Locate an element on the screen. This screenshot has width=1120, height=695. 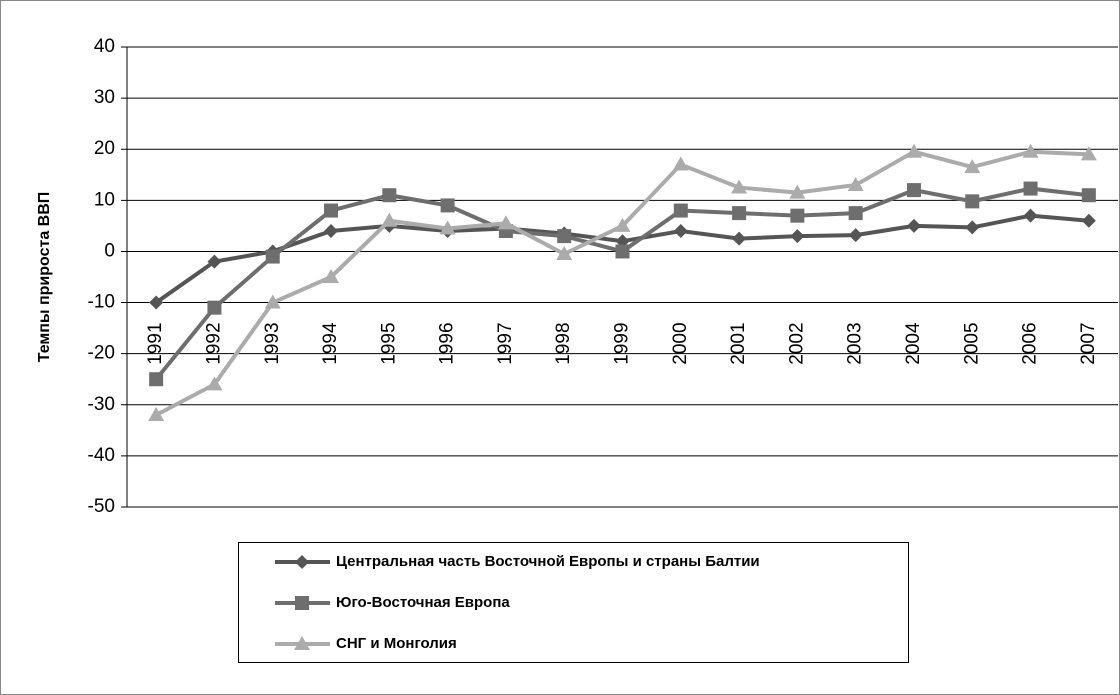
y-tick-label: 30 is located at coordinates (104, 97).